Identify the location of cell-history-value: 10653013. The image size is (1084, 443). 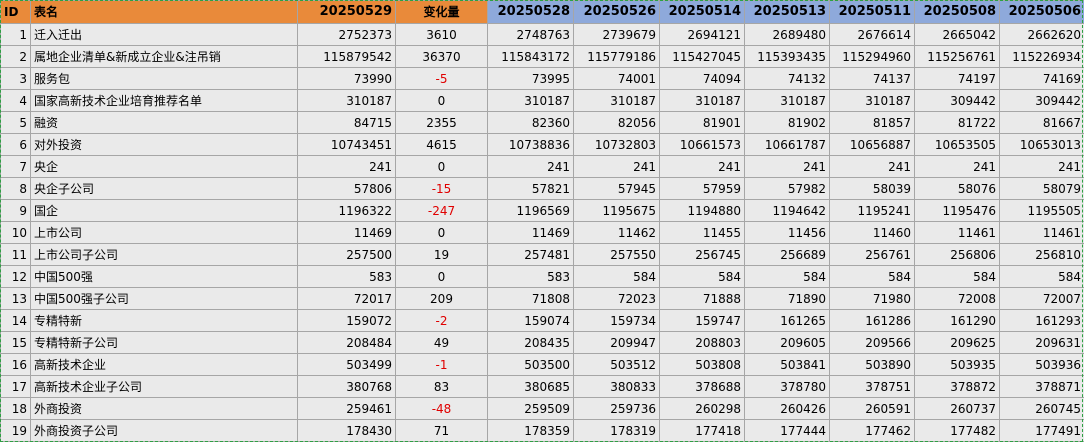
(1041, 144).